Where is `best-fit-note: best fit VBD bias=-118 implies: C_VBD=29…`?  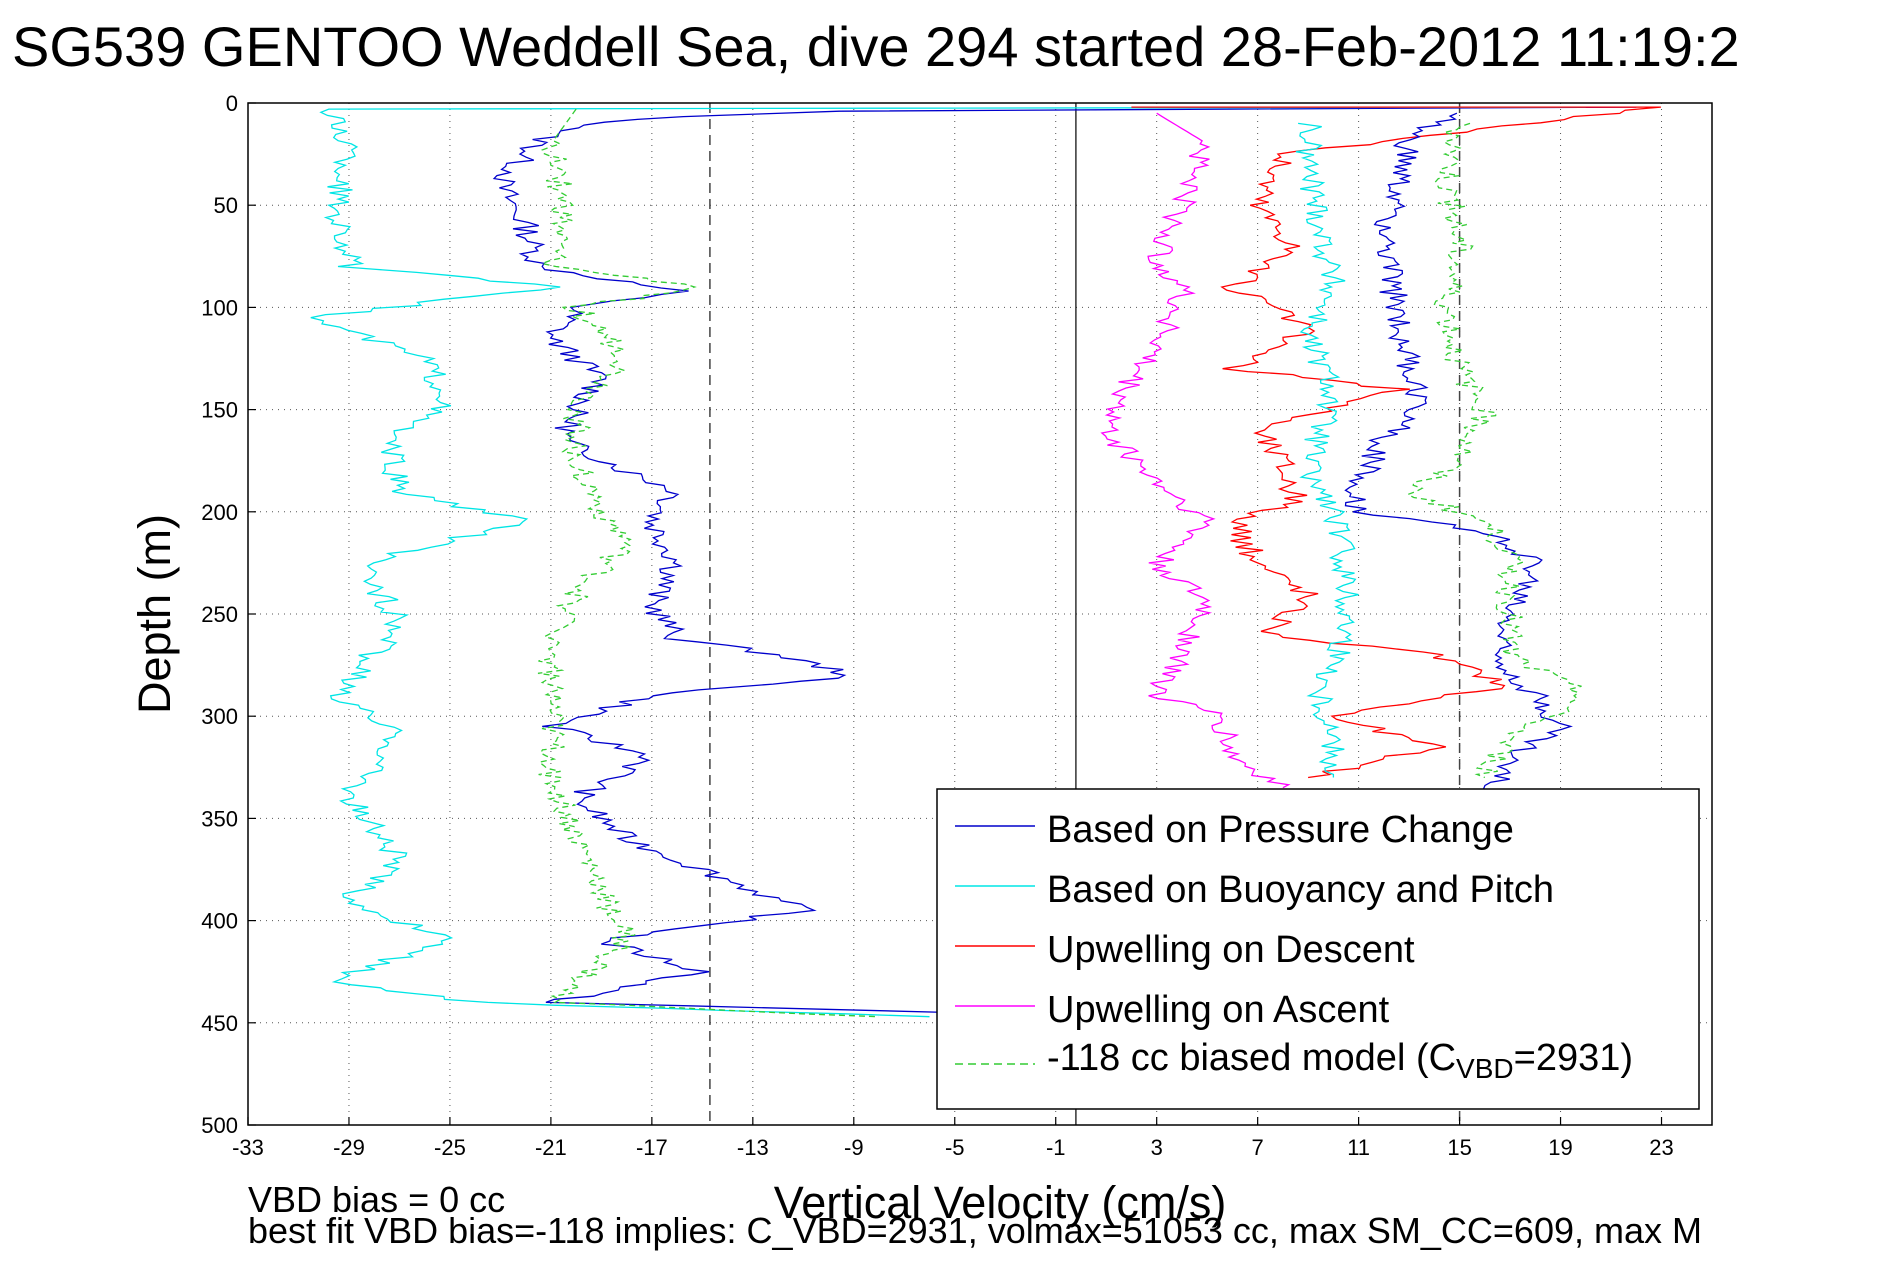
best-fit-note: best fit VBD bias=-118 implies: C_VBD=29… is located at coordinates (975, 1230).